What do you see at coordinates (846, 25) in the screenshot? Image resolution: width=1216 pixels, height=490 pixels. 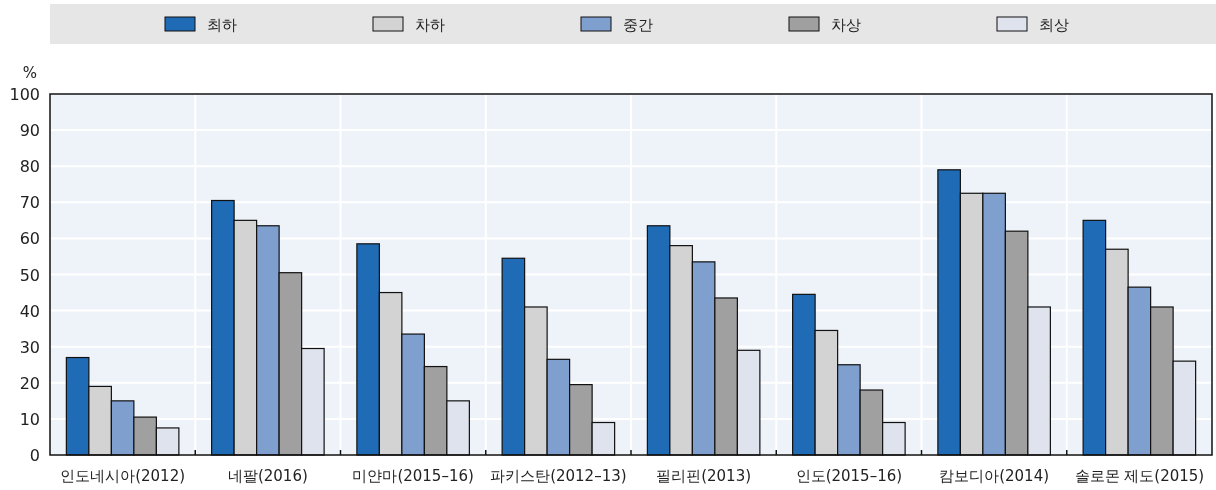 I see `legend-label: 차상` at bounding box center [846, 25].